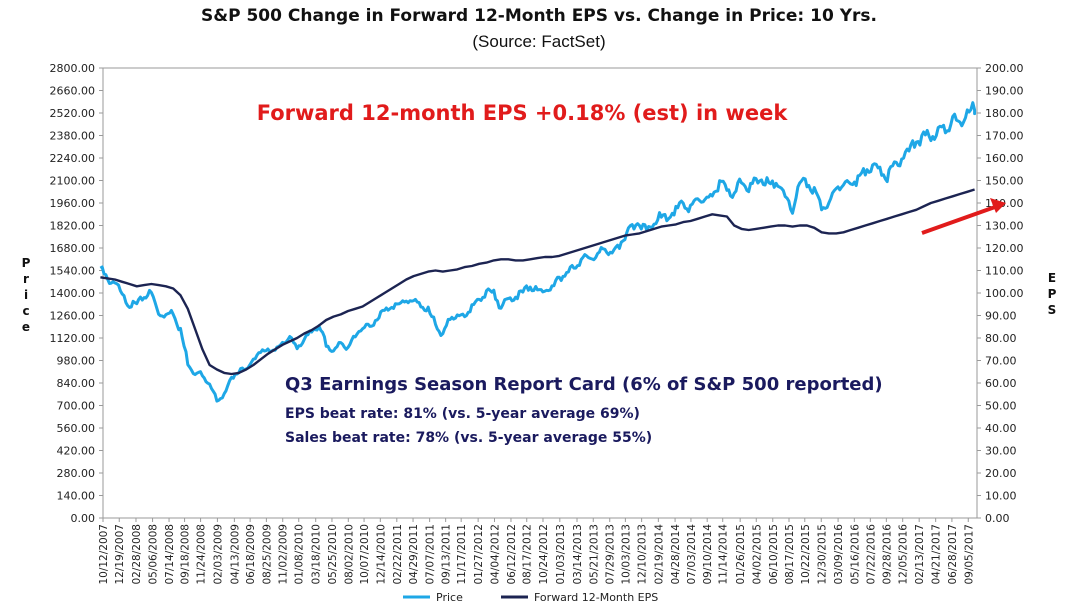 This screenshot has width=1078, height=613. Describe the element at coordinates (676, 554) in the screenshot. I see `x-tick-label: 04/28/2014` at that location.